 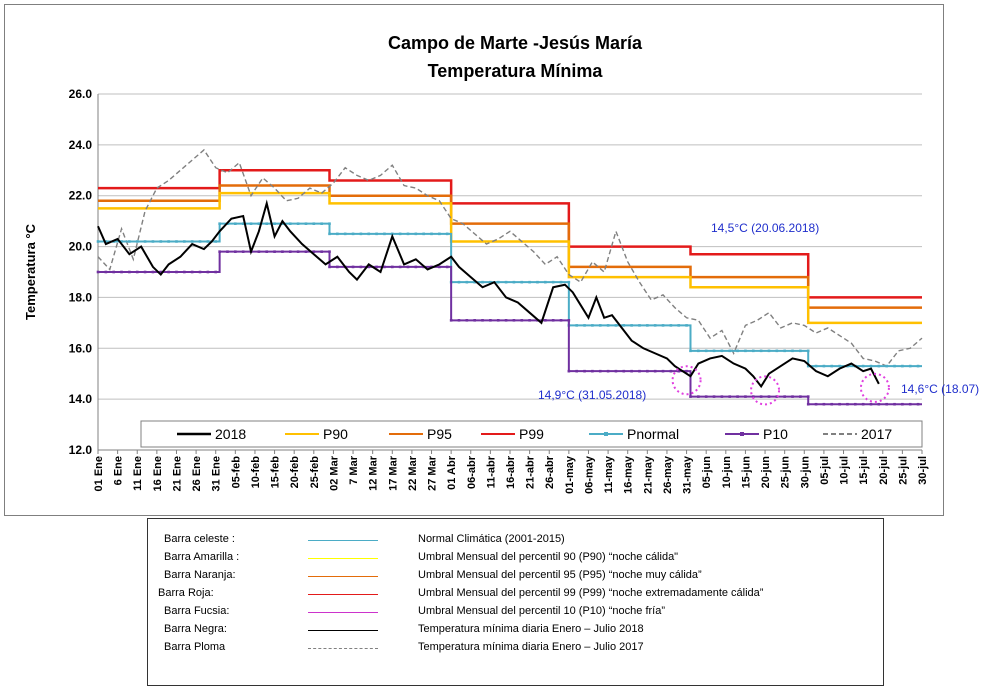 What do you see at coordinates (707, 472) in the screenshot?
I see `x-tick-label: 05-jun` at bounding box center [707, 472].